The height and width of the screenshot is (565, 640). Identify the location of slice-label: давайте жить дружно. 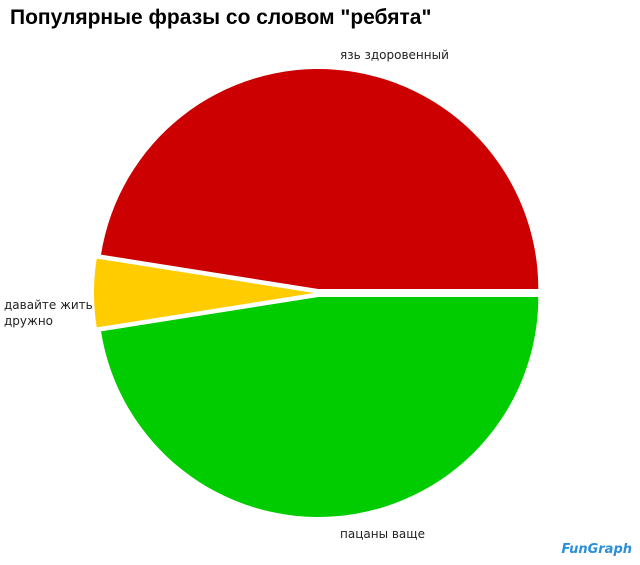
(48, 313).